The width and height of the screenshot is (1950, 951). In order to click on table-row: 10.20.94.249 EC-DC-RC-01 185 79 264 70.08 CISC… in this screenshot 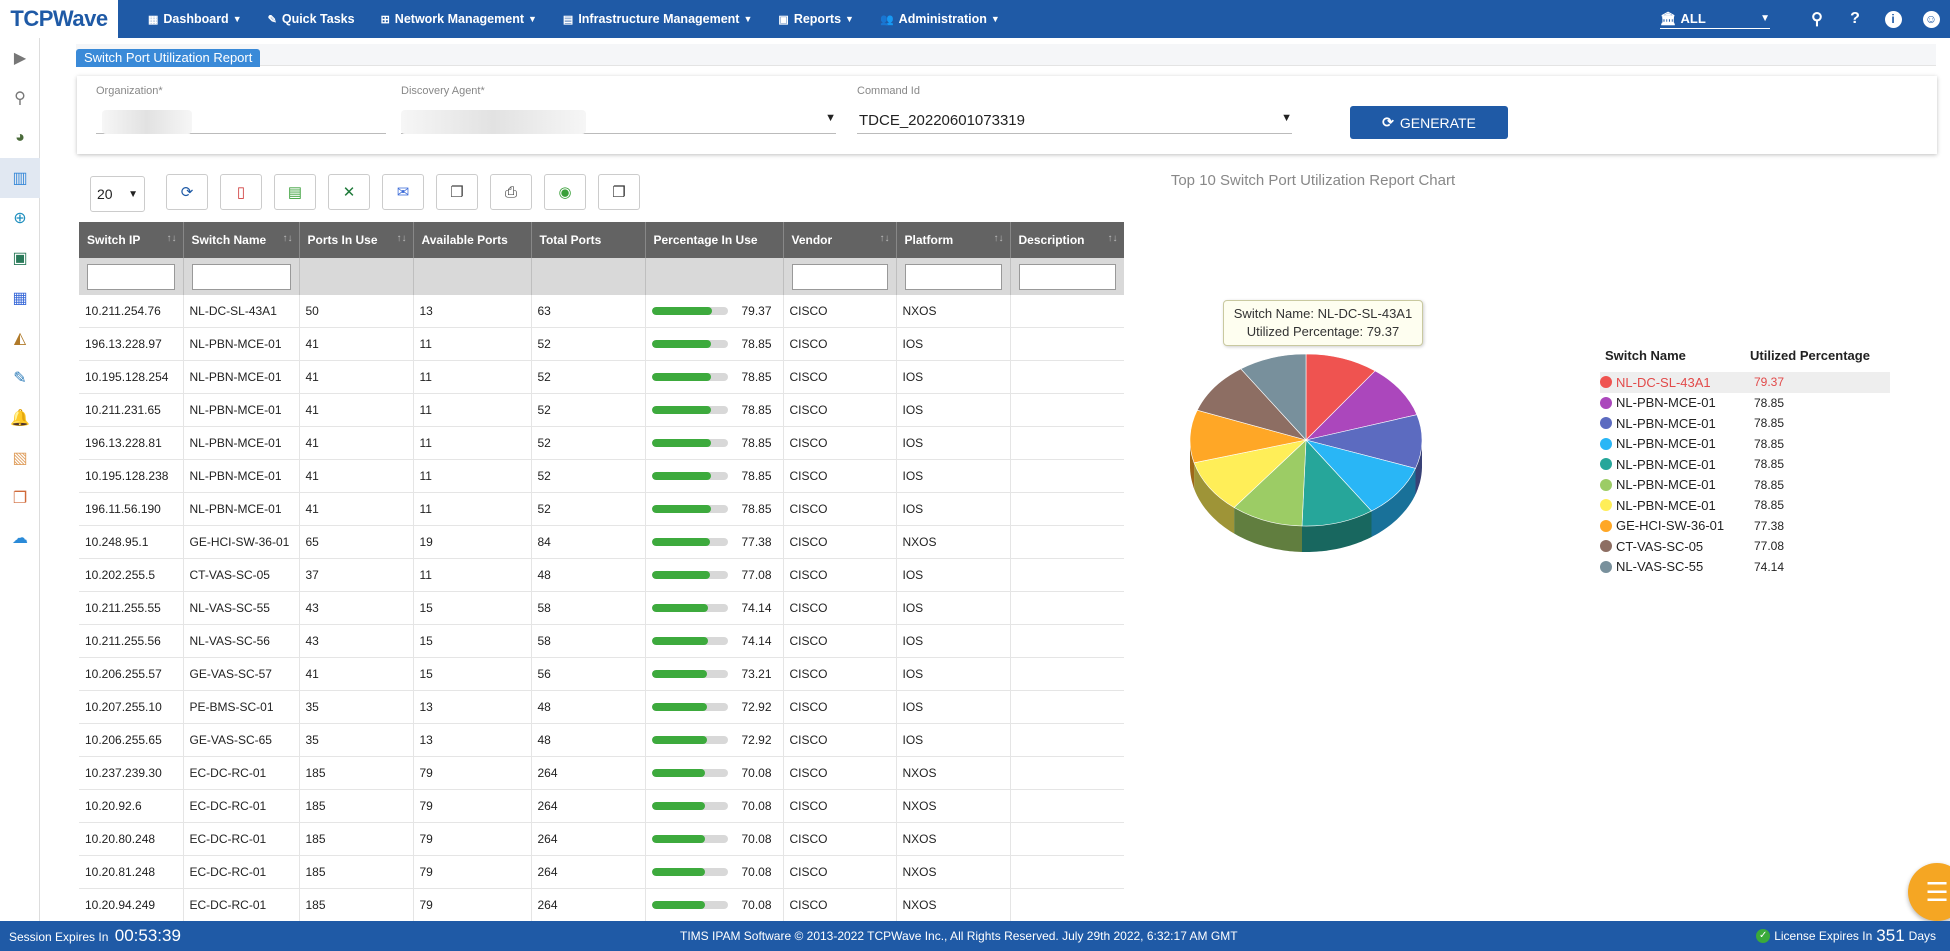, I will do `click(601, 904)`.